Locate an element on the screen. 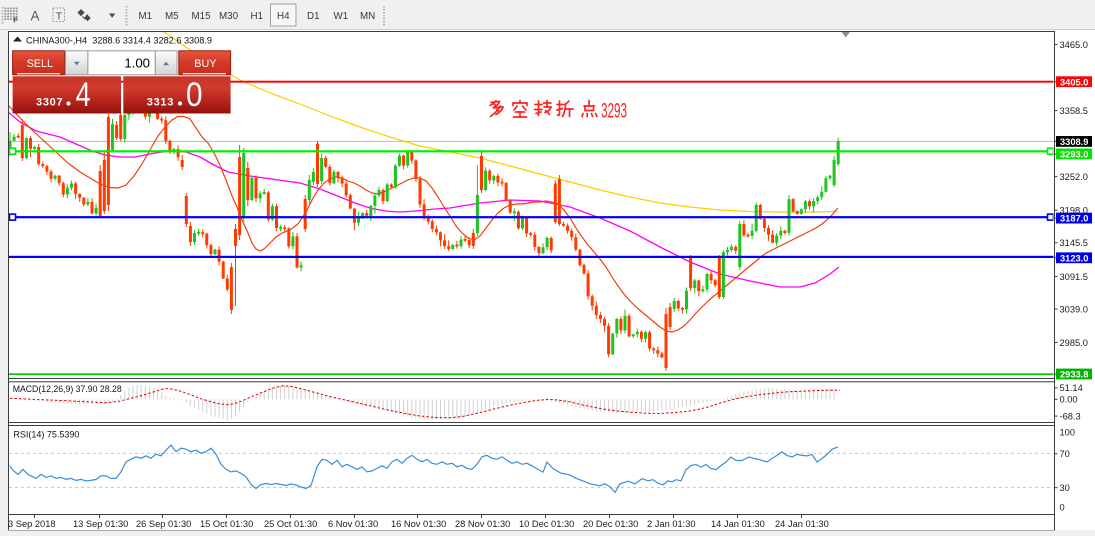 This screenshot has width=1095, height=536. svg-text: 3 Sep 2018 is located at coordinates (32, 524).